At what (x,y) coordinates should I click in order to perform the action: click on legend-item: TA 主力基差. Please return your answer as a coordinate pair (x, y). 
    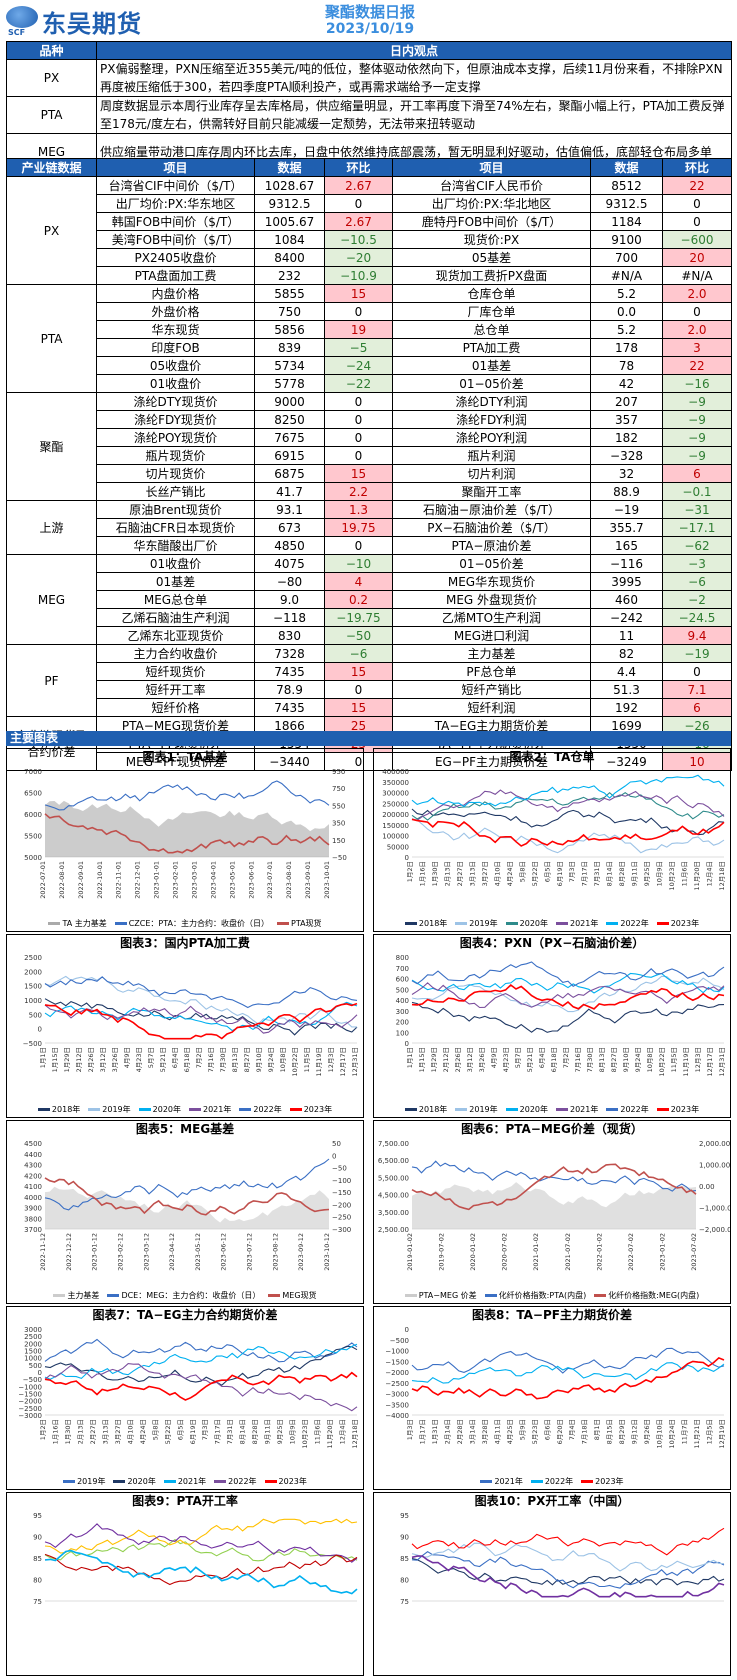
    Looking at the image, I should click on (77, 923).